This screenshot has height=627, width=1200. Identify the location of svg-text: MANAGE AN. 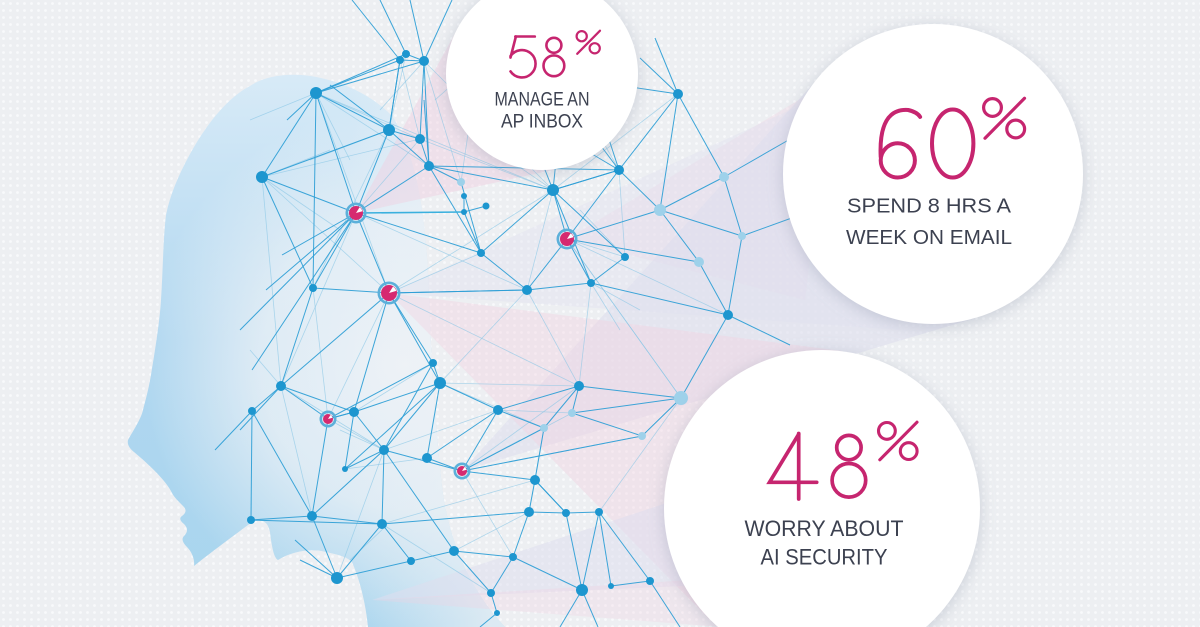
(542, 100).